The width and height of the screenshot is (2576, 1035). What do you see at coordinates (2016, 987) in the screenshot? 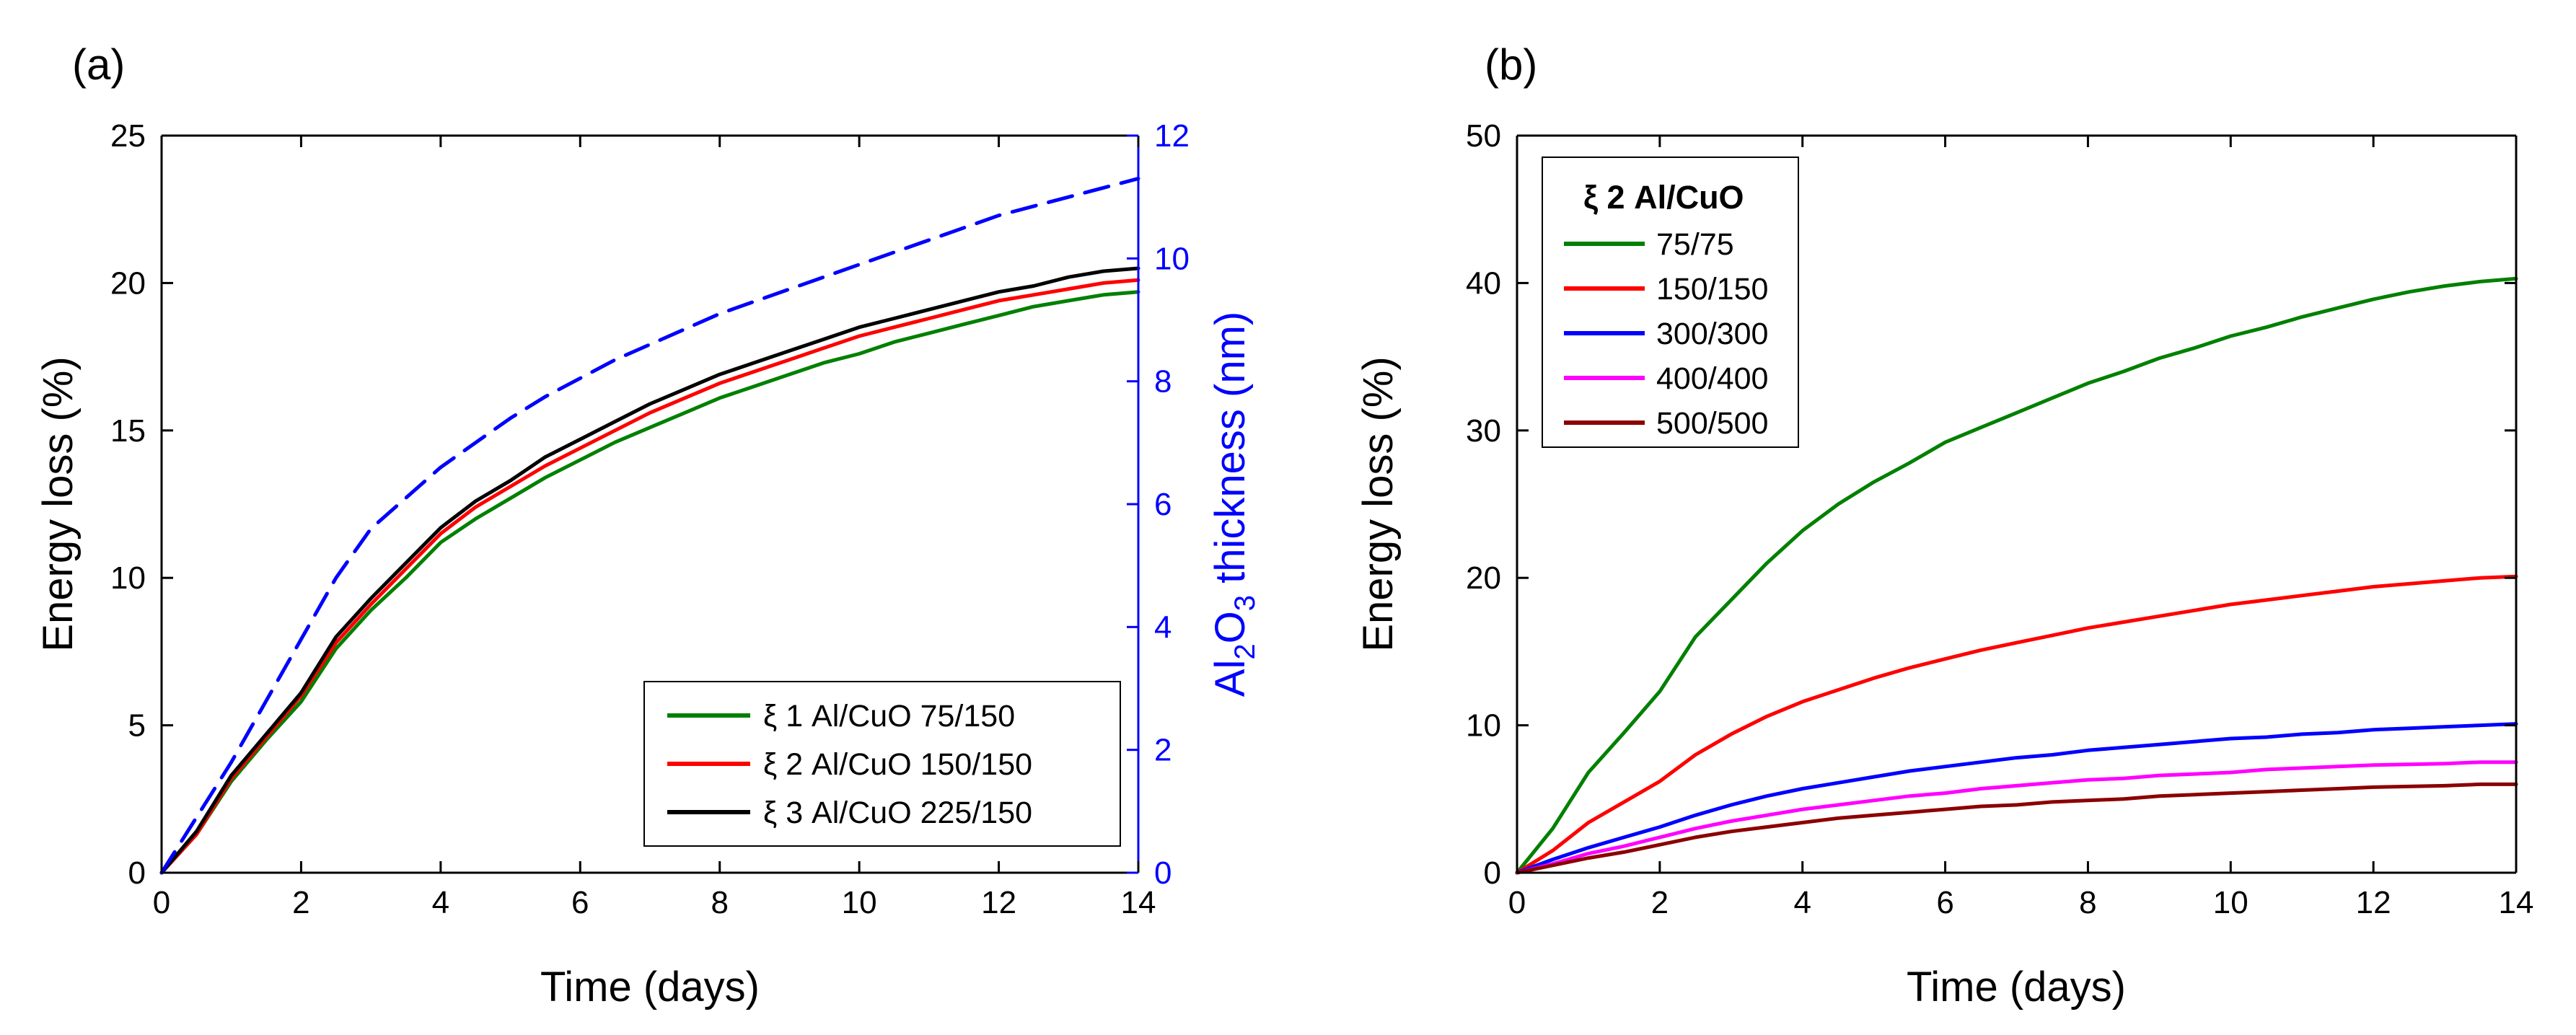
I see `panel-b-x-axis-title: Time (days)` at bounding box center [2016, 987].